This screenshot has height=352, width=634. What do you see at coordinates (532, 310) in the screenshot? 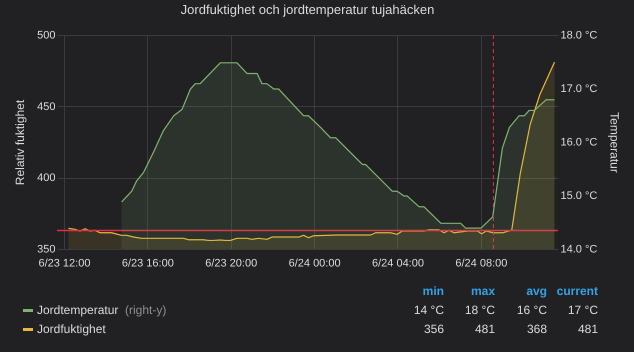
I see `text: 16 °C` at bounding box center [532, 310].